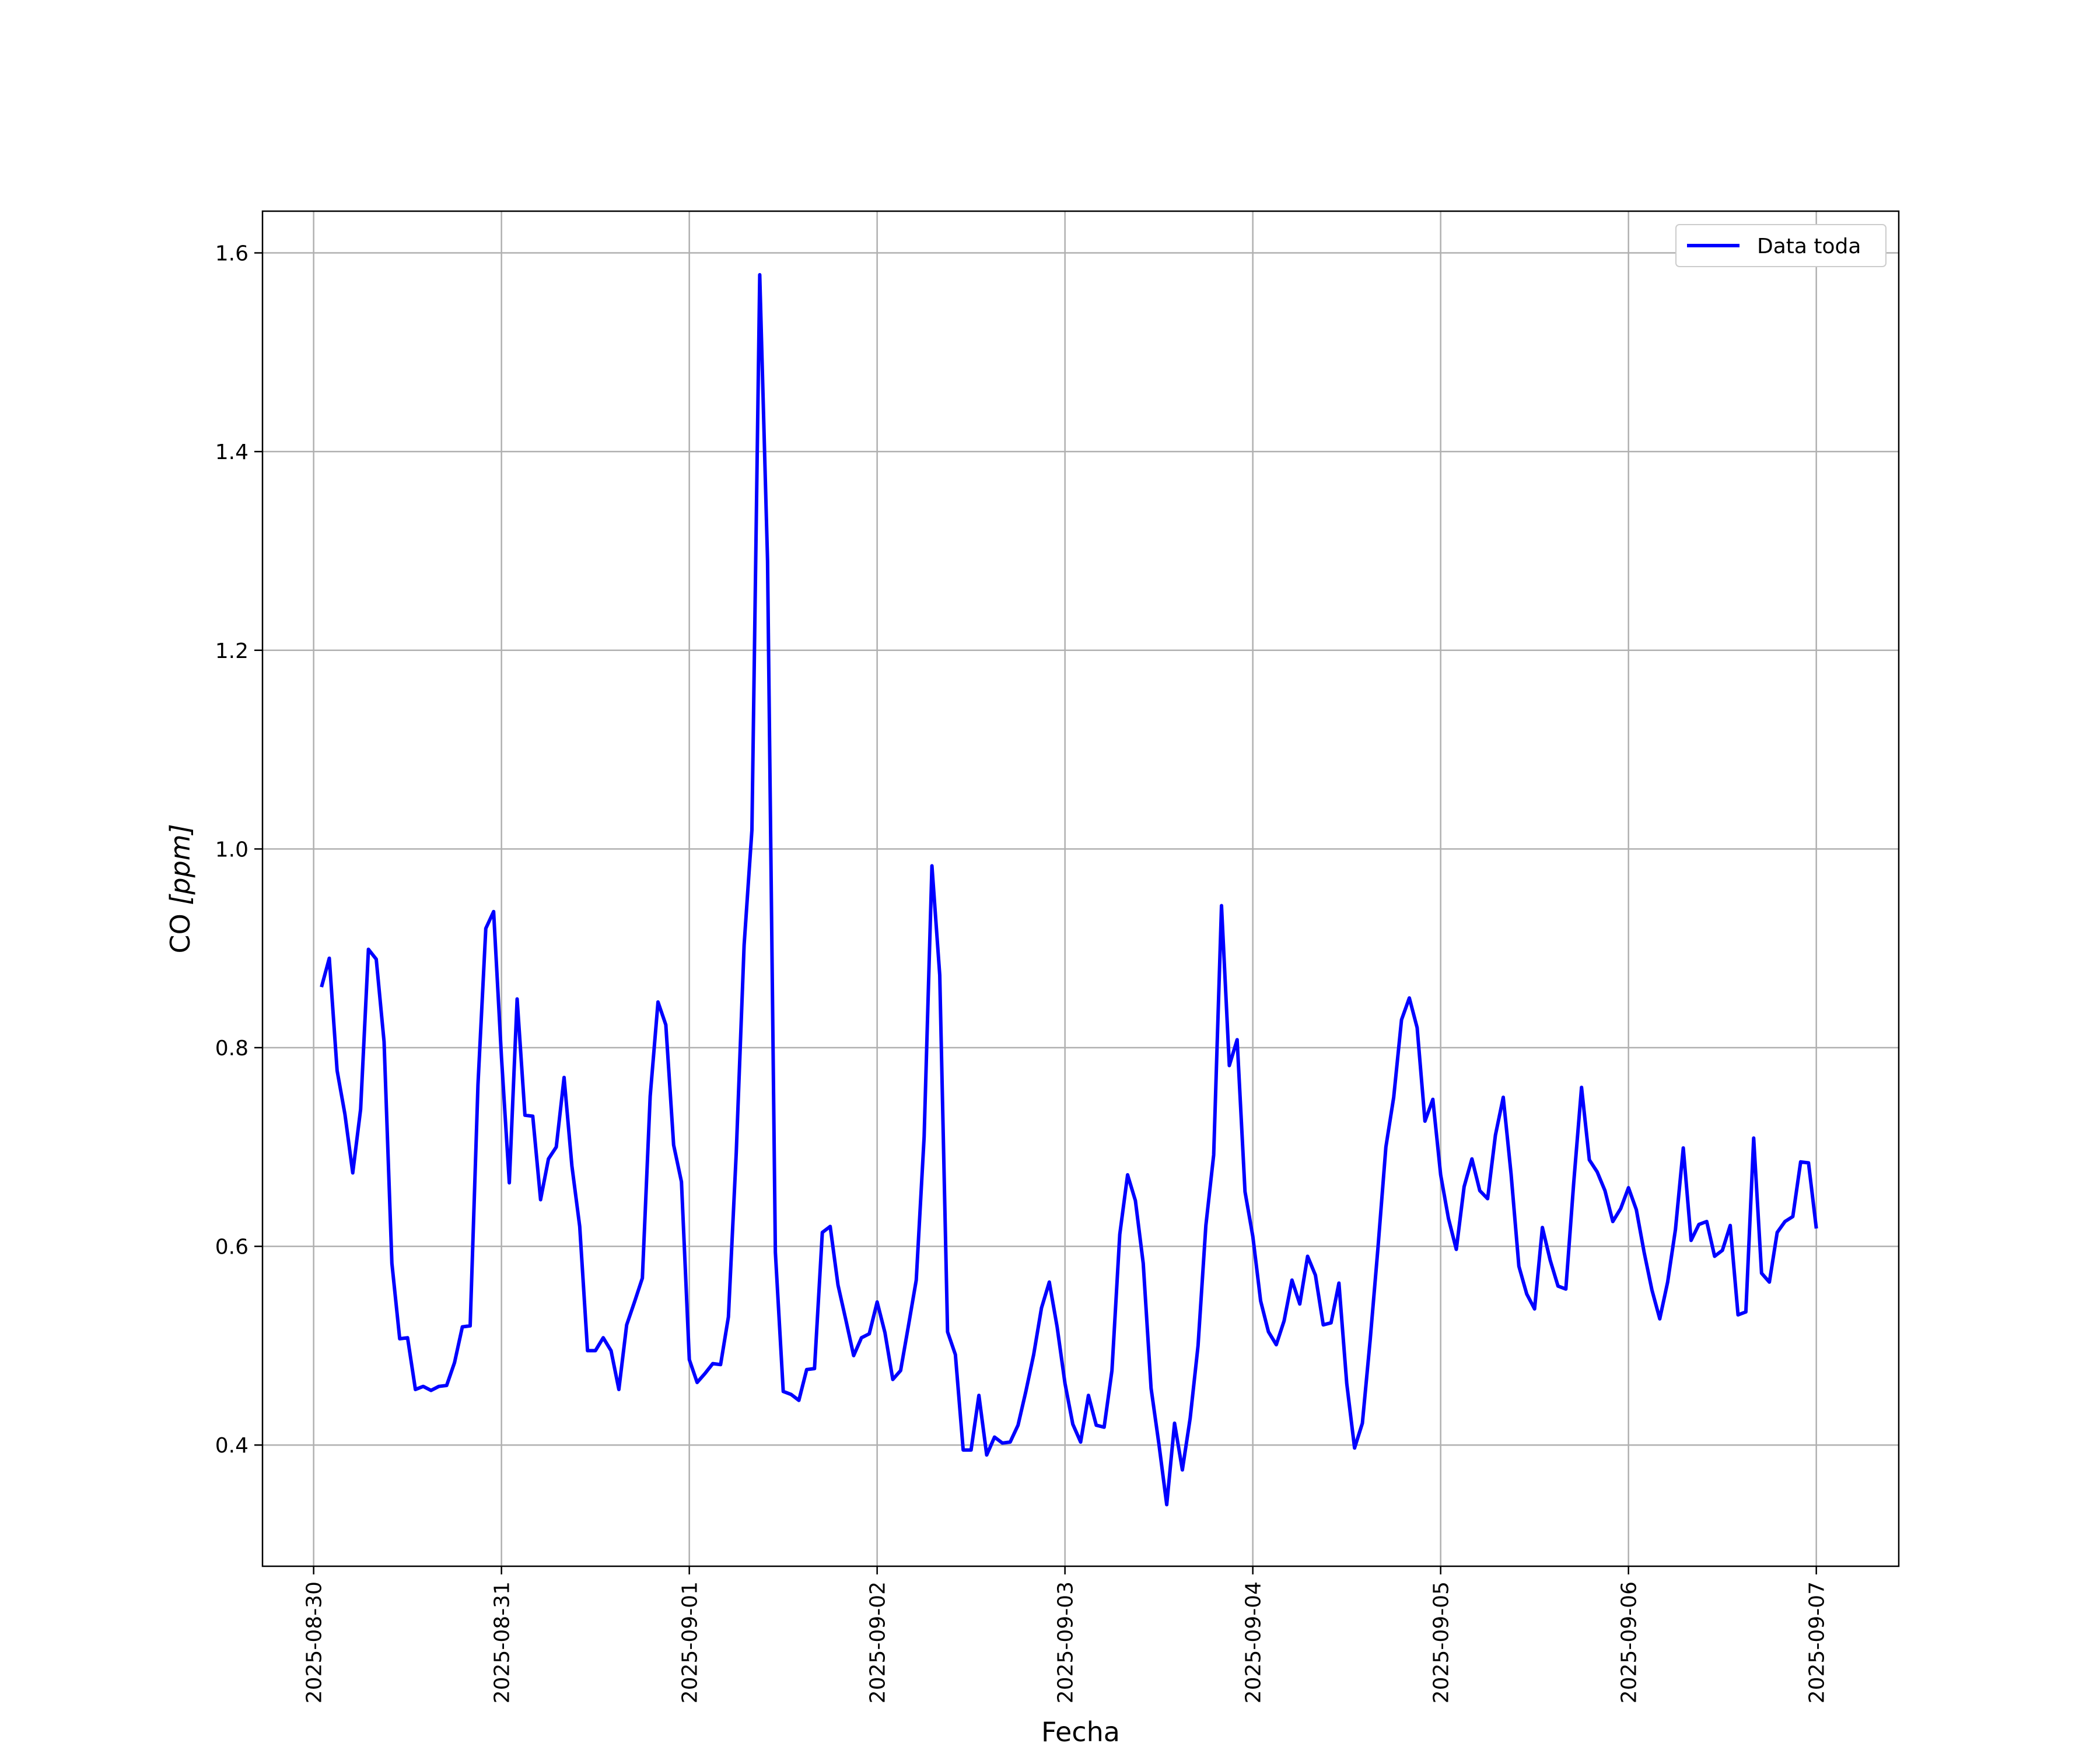  What do you see at coordinates (232, 651) in the screenshot?
I see `y-tick-label-1-2: 1.2` at bounding box center [232, 651].